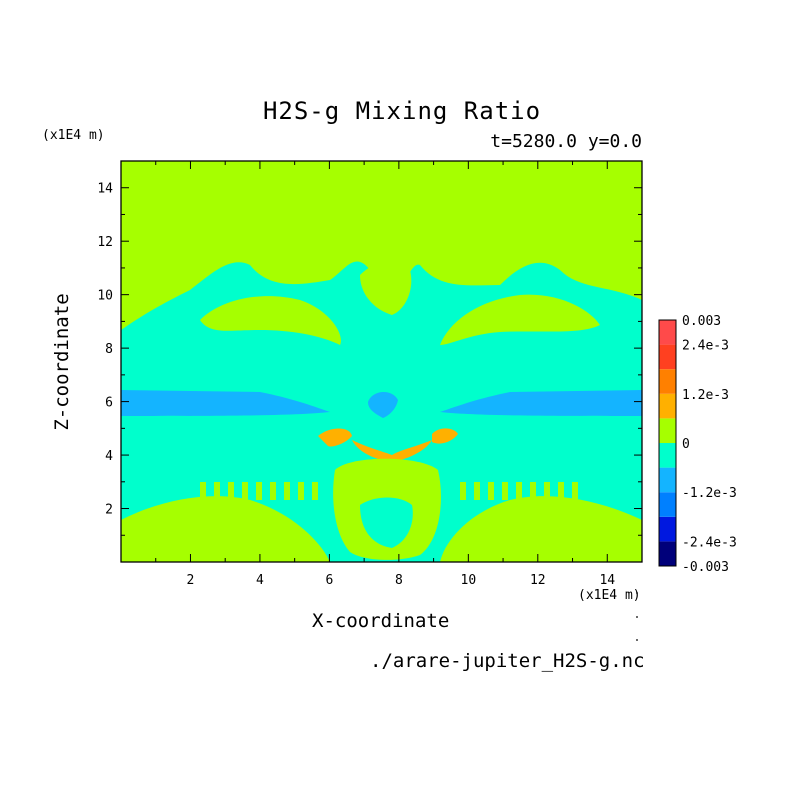 Image resolution: width=804 pixels, height=804 pixels. I want to click on source-file-label: ./arare-jupiter_H2S-g.nc, so click(507, 661).